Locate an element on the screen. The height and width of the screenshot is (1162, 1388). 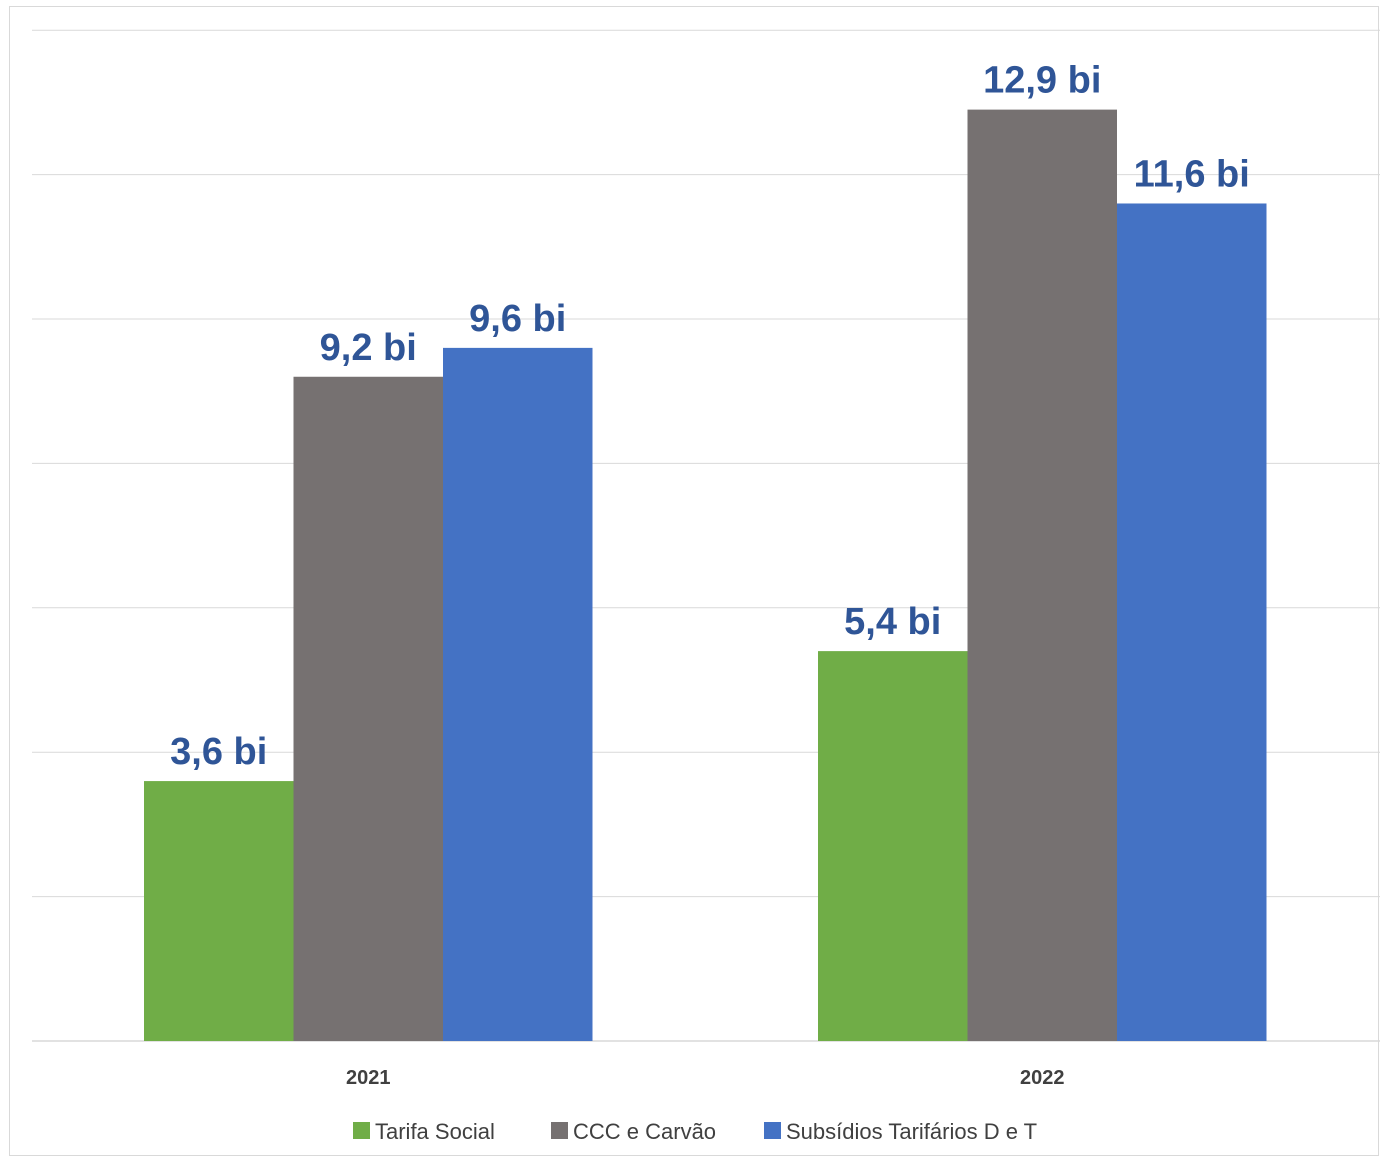
legend-label-tarifa-social: Tarifa Social is located at coordinates (435, 1131).